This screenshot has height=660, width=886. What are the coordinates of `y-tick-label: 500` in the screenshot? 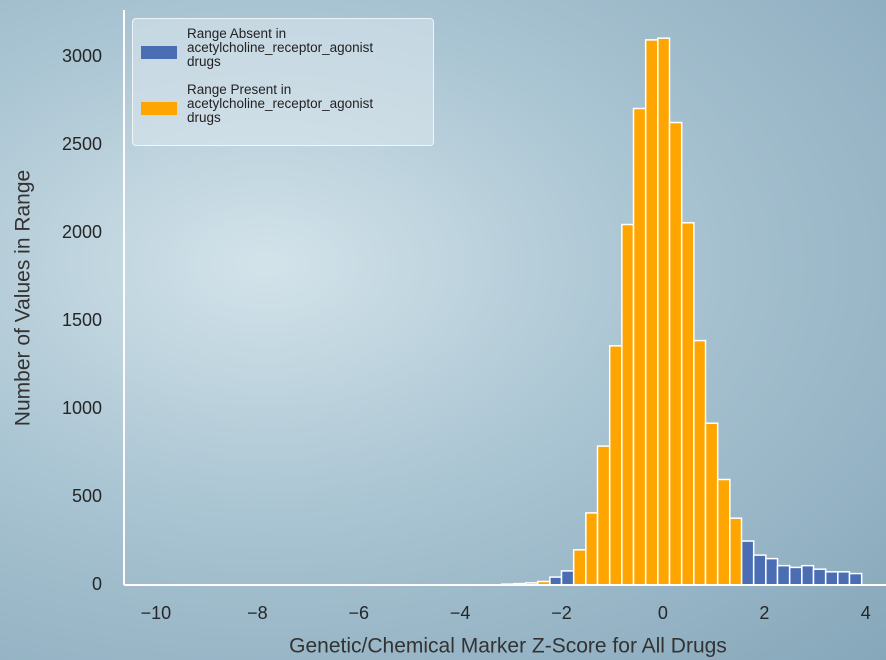 It's located at (87, 496).